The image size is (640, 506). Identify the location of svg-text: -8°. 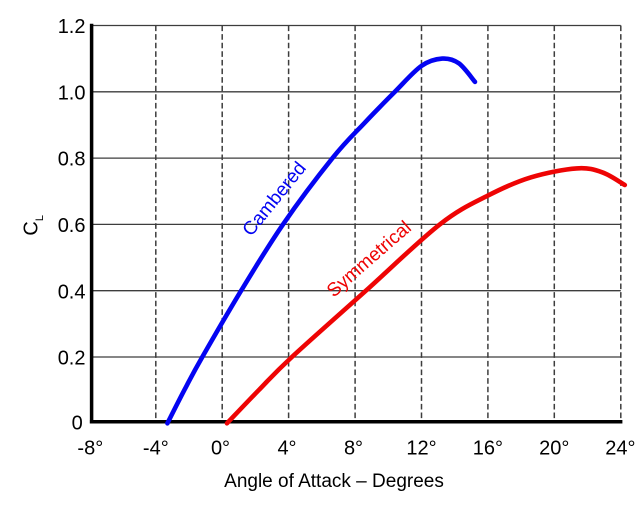
(90, 448).